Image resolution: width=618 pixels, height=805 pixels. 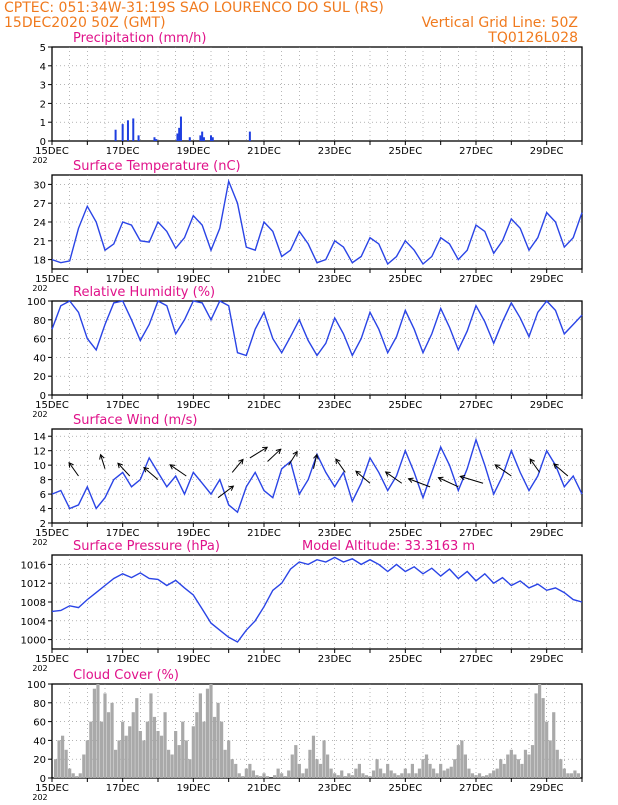 What do you see at coordinates (144, 292) in the screenshot?
I see `panel-title: Relative Humidity (%)` at bounding box center [144, 292].